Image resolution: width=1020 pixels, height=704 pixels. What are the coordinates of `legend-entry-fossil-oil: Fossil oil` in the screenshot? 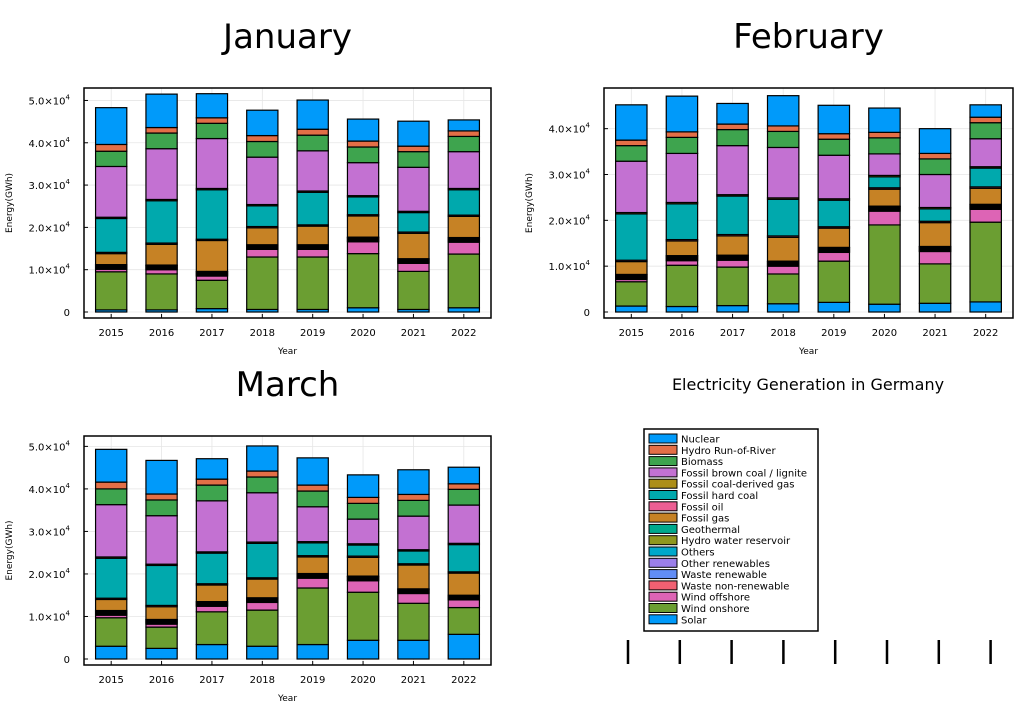 It's located at (685, 507).